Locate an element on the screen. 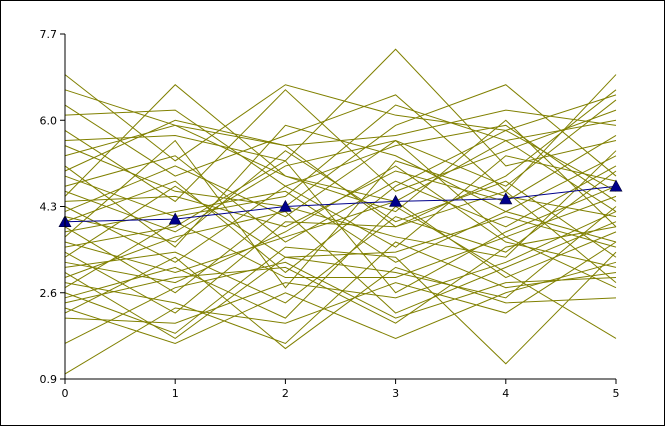  y-tick-label: 7.7 is located at coordinates (49, 34).